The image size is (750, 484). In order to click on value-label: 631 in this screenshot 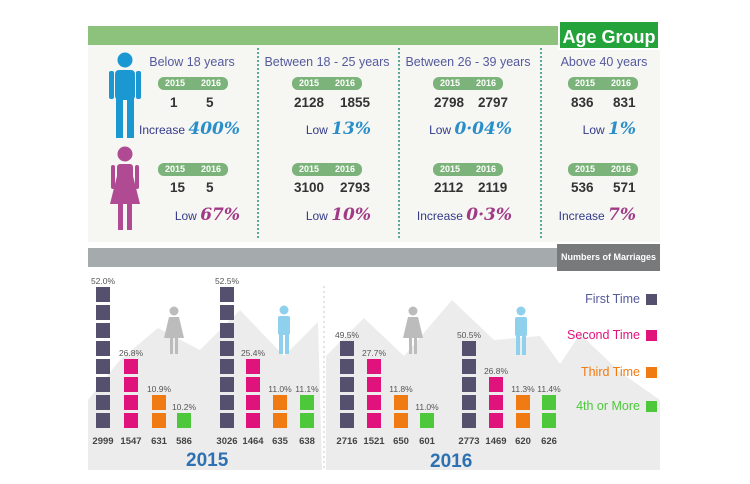, I will do `click(159, 441)`.